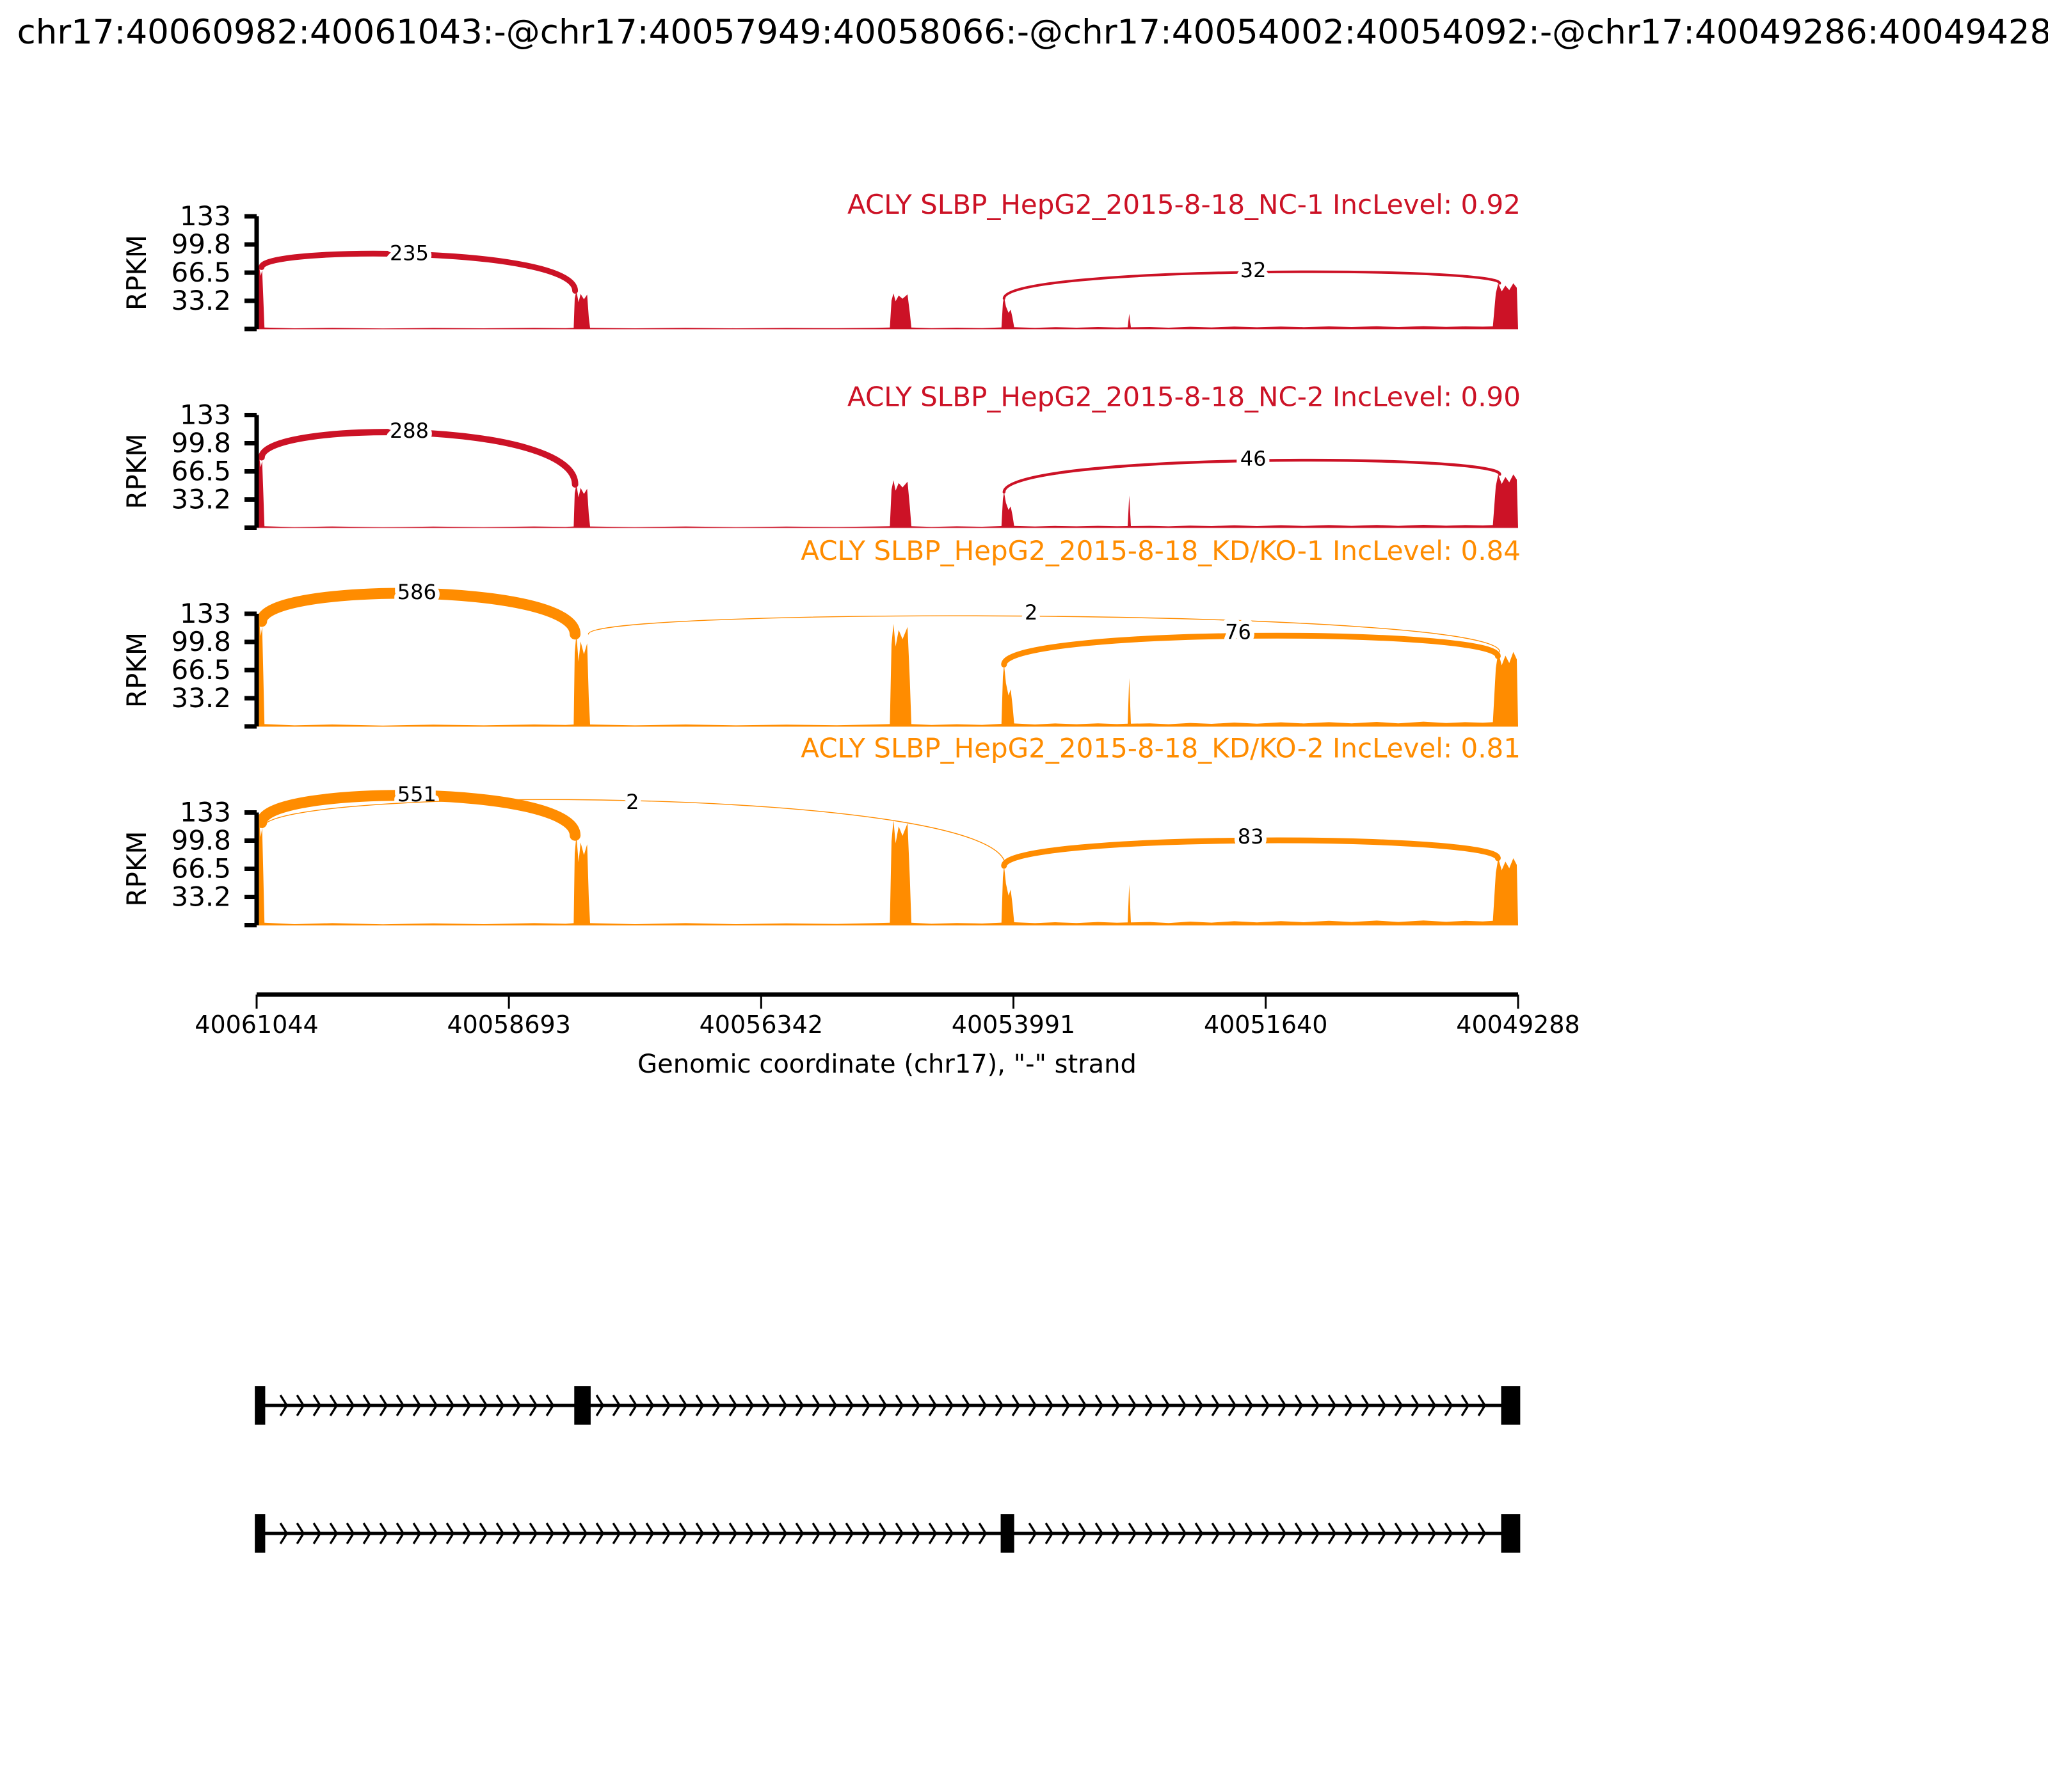  What do you see at coordinates (888, 1533) in the screenshot?
I see `transcript-isoform-mxe2` at bounding box center [888, 1533].